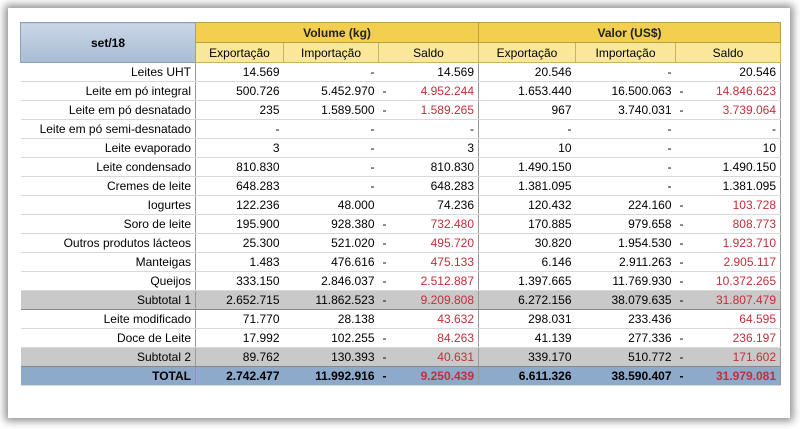 The image size is (800, 429). I want to click on cell: 14.569, so click(239, 72).